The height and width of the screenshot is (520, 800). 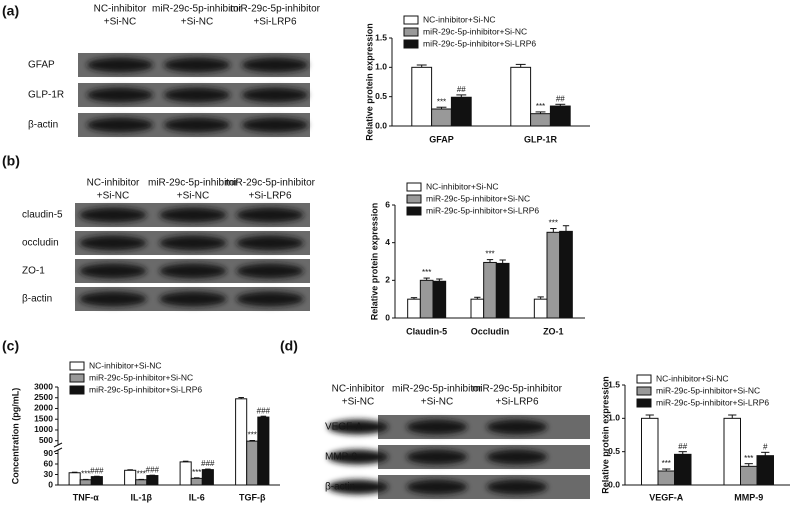 What do you see at coordinates (40, 243) in the screenshot?
I see `row-label: occludin` at bounding box center [40, 243].